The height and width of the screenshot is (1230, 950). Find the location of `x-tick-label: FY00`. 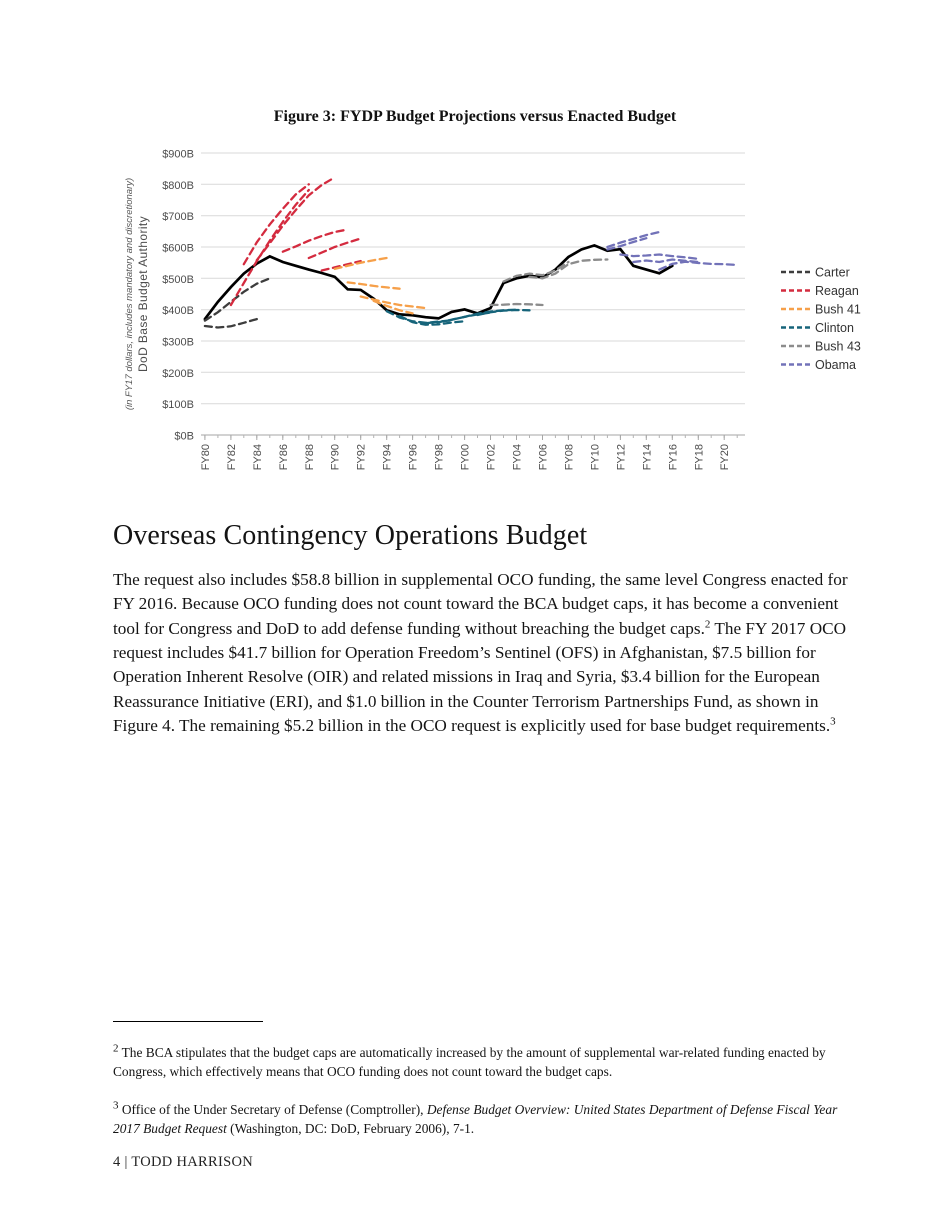

x-tick-label: FY00 is located at coordinates (466, 457).